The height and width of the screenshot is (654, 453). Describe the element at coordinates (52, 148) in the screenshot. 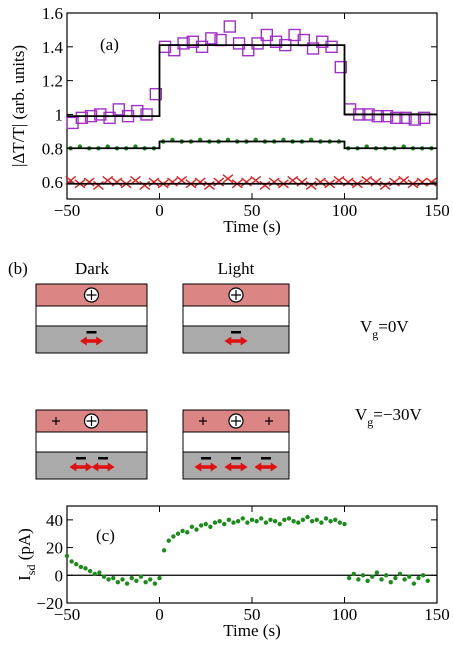

I see `y-tick-label: 0.8` at that location.